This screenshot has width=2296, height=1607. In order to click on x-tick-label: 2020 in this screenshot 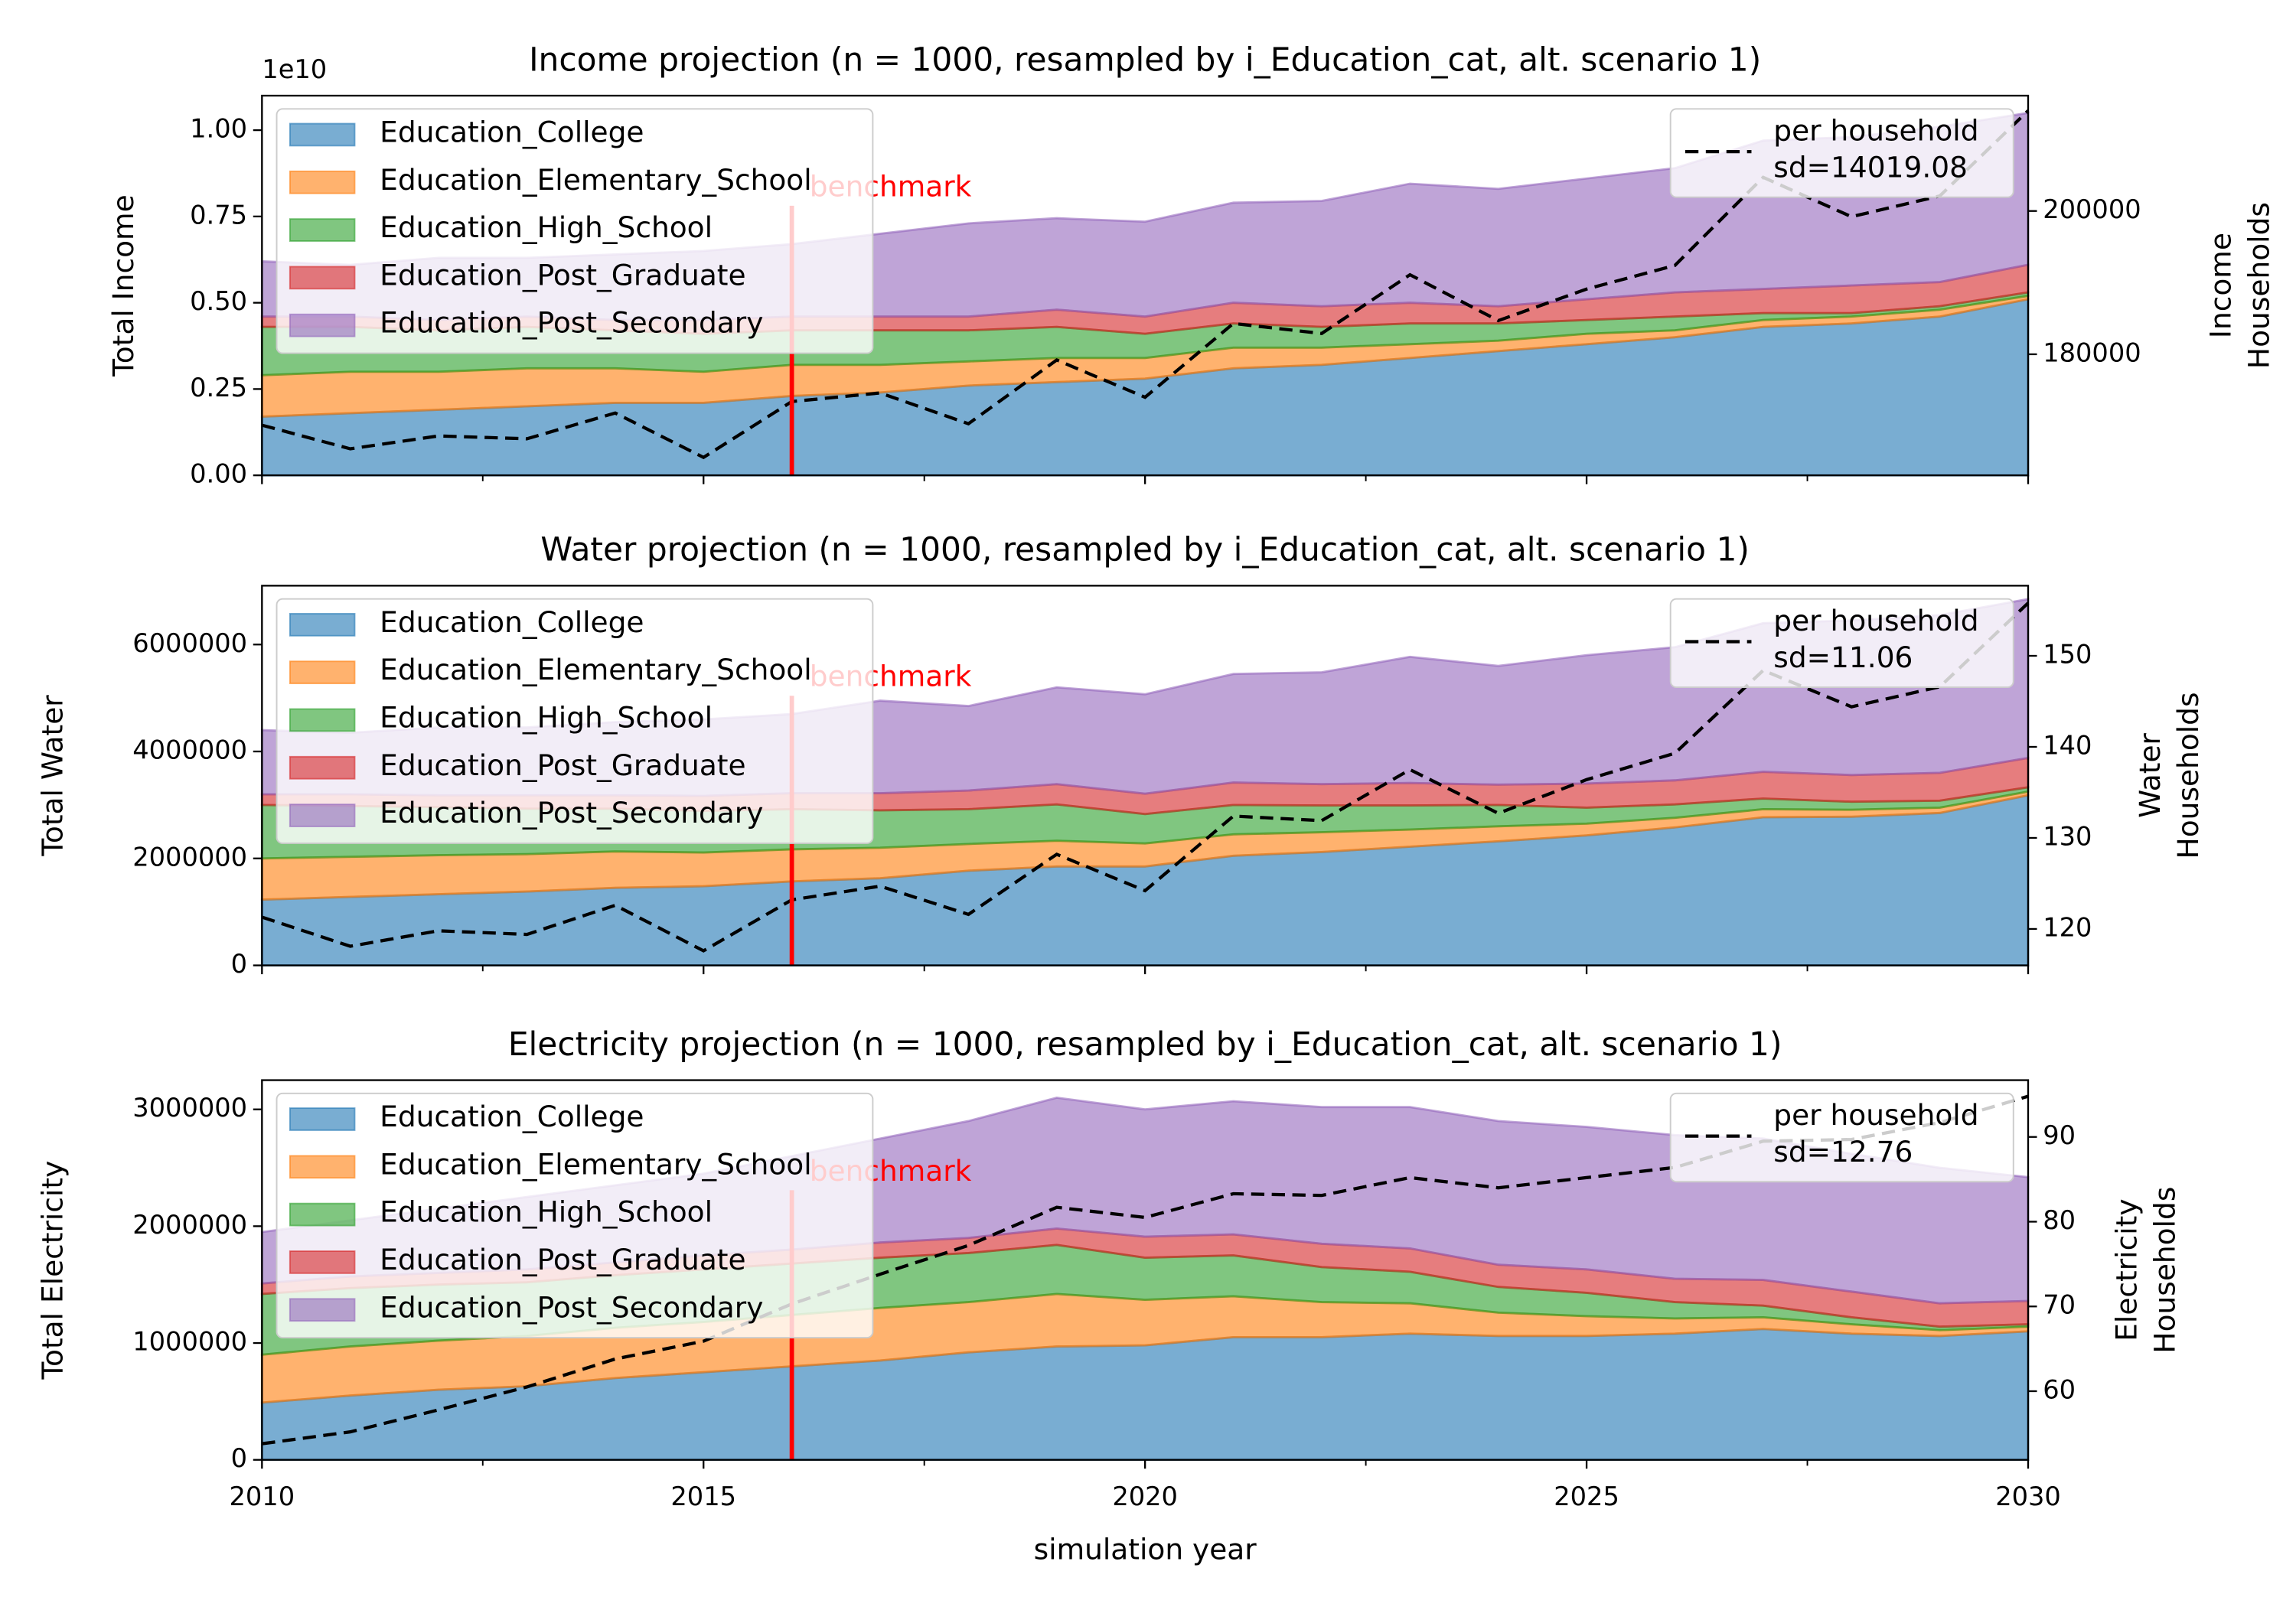, I will do `click(1145, 1496)`.